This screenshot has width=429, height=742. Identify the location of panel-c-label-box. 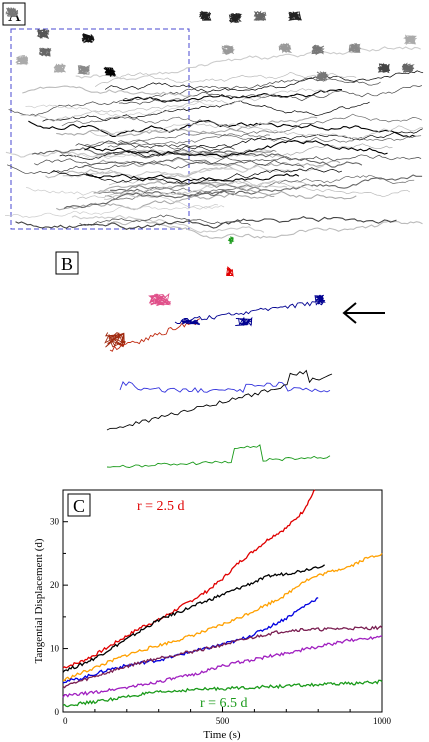
(79, 505).